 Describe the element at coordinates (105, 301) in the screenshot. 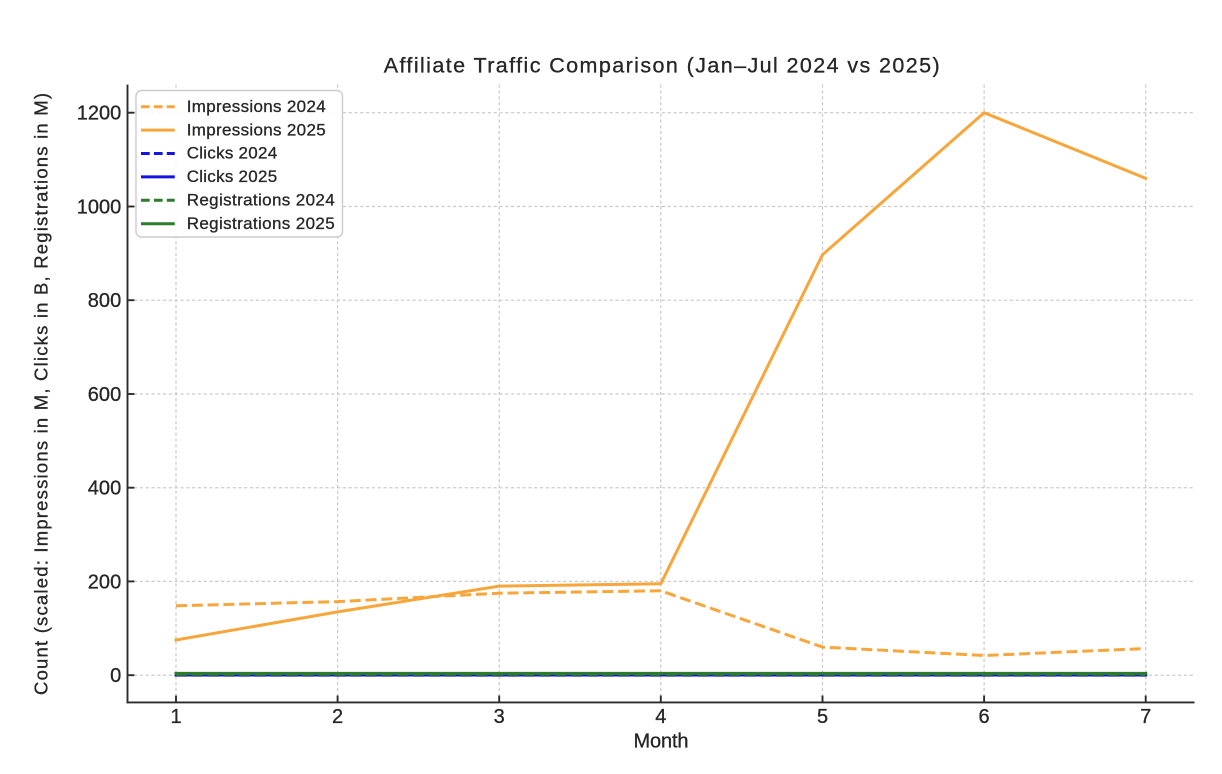

I see `svg-text: 800` at that location.